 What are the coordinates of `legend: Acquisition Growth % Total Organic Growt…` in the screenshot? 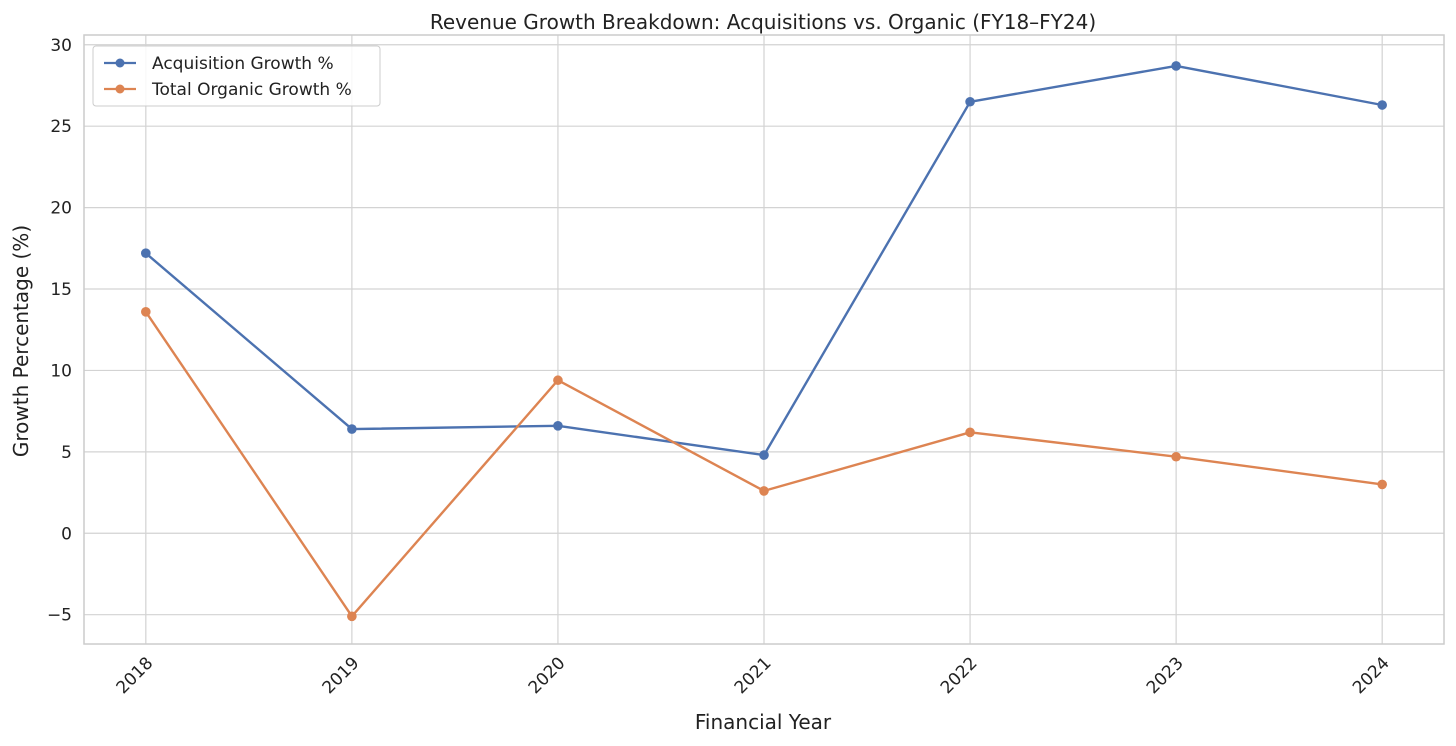 It's located at (236, 76).